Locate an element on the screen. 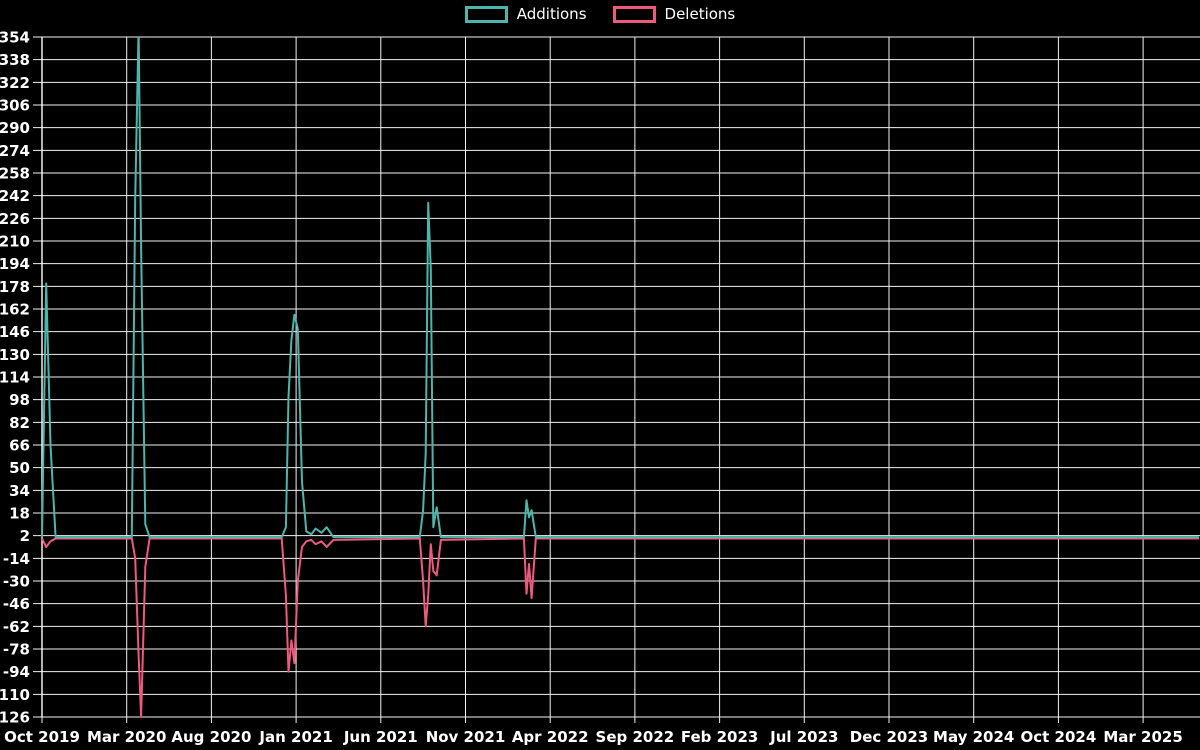  y-tick-label: 66 is located at coordinates (19, 446).